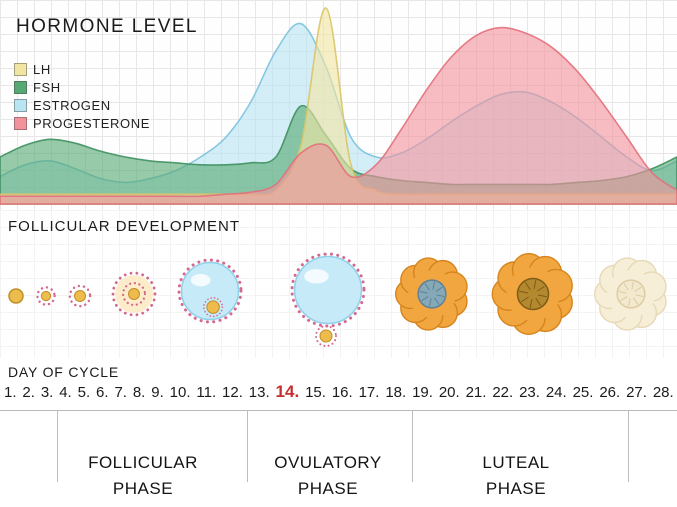 The image size is (677, 507). Describe the element at coordinates (82, 87) in the screenshot. I see `legend-item-fsh: FSH` at that location.